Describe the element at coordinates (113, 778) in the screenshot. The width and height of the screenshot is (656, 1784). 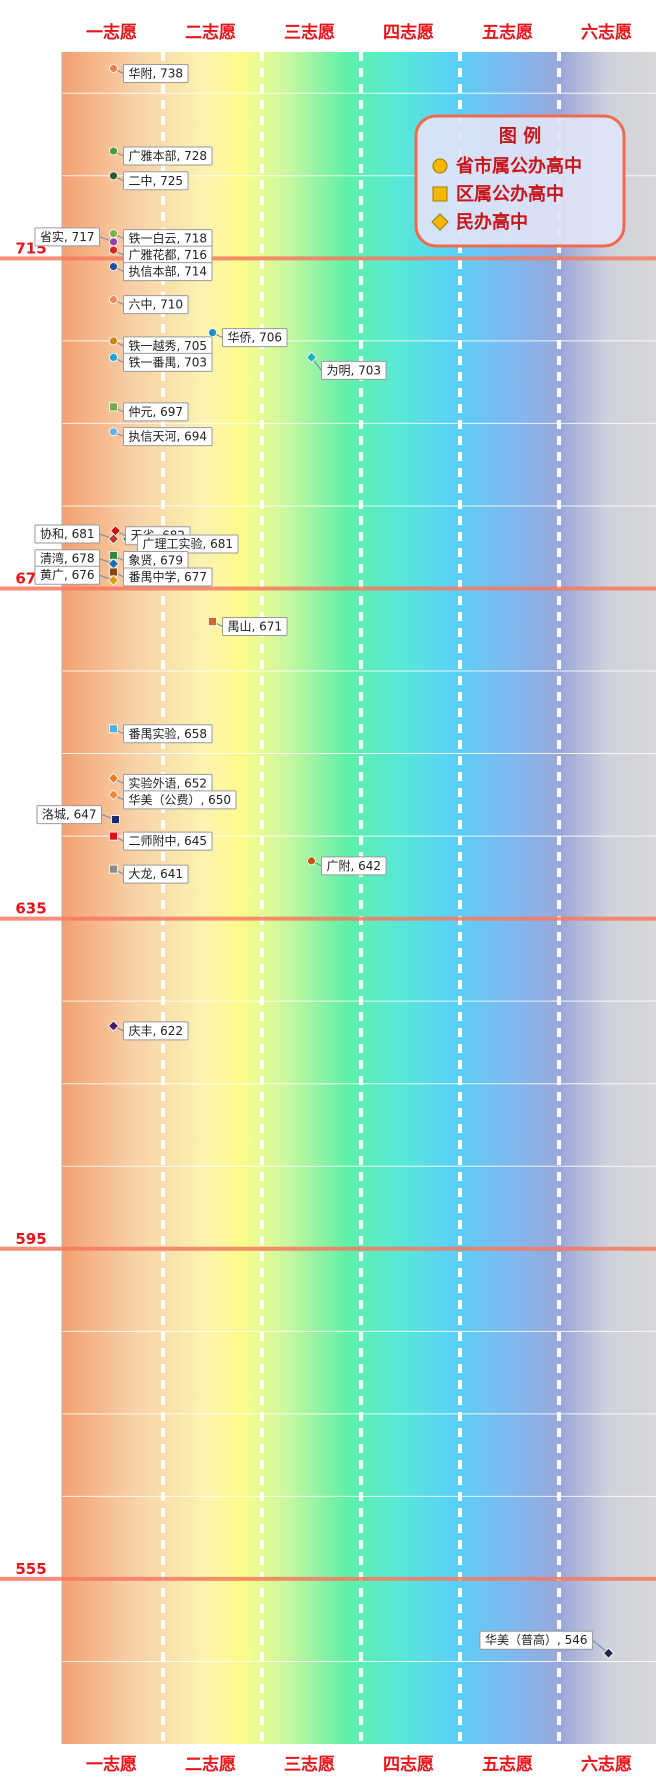
I see `marker-实验外语` at that location.